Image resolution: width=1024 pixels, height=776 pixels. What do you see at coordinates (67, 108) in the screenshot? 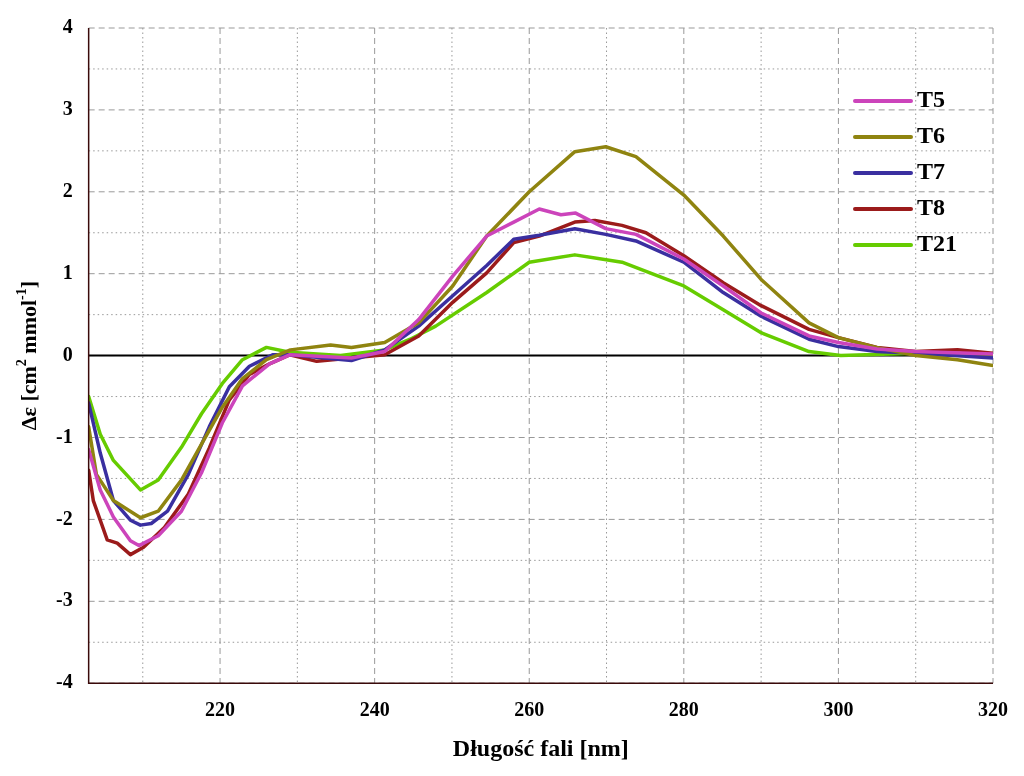
I see `y-tick-label: 3` at bounding box center [67, 108].